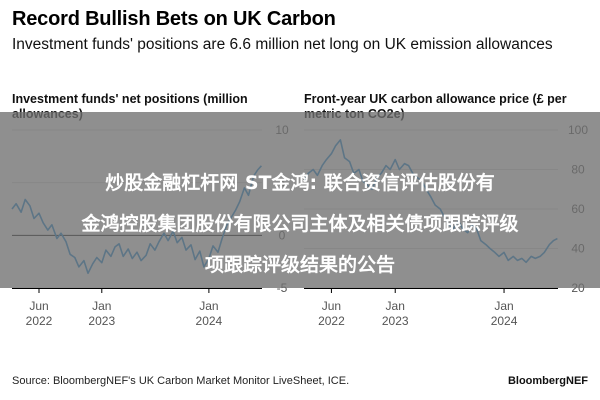 This screenshot has height=400, width=600. I want to click on left-y-tick-label: -5, so click(282, 288).